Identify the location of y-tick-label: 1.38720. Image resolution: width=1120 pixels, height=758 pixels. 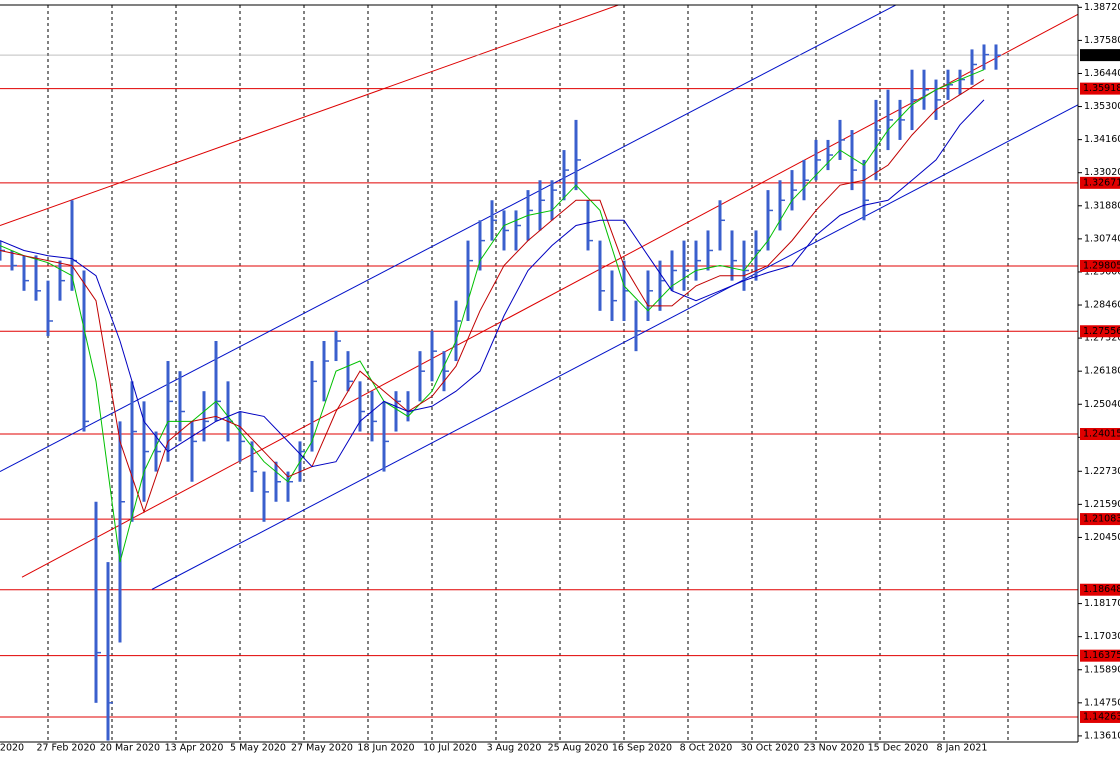
(1102, 7).